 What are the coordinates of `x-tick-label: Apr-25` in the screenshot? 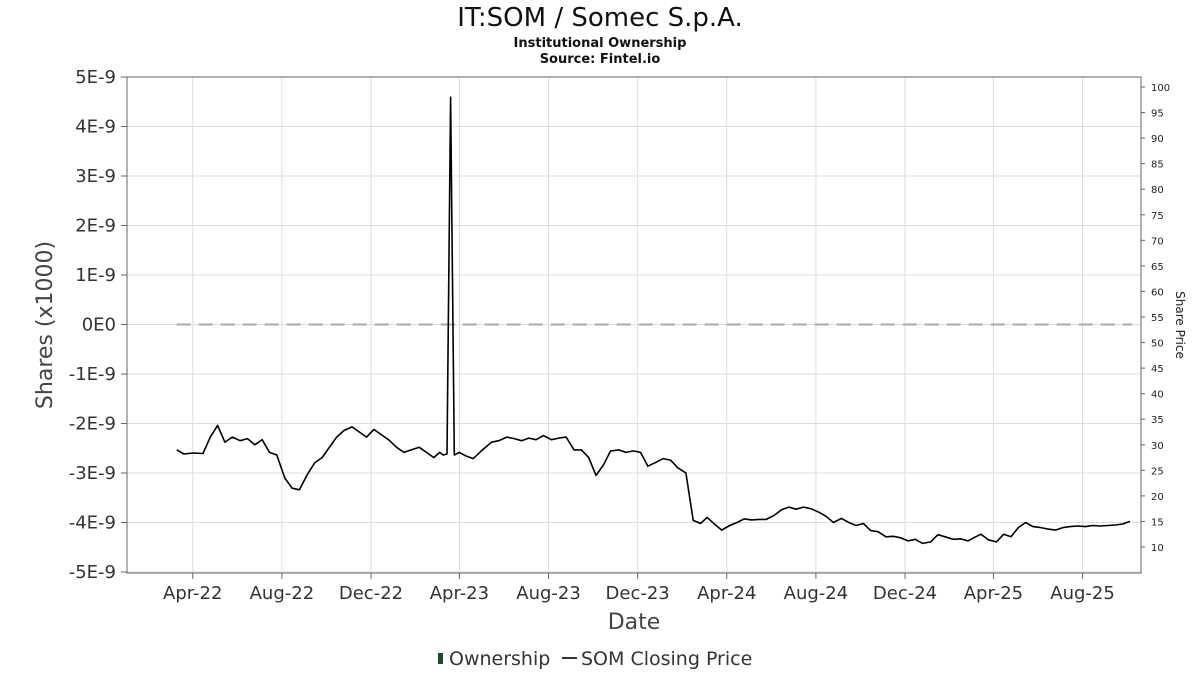 It's located at (993, 593).